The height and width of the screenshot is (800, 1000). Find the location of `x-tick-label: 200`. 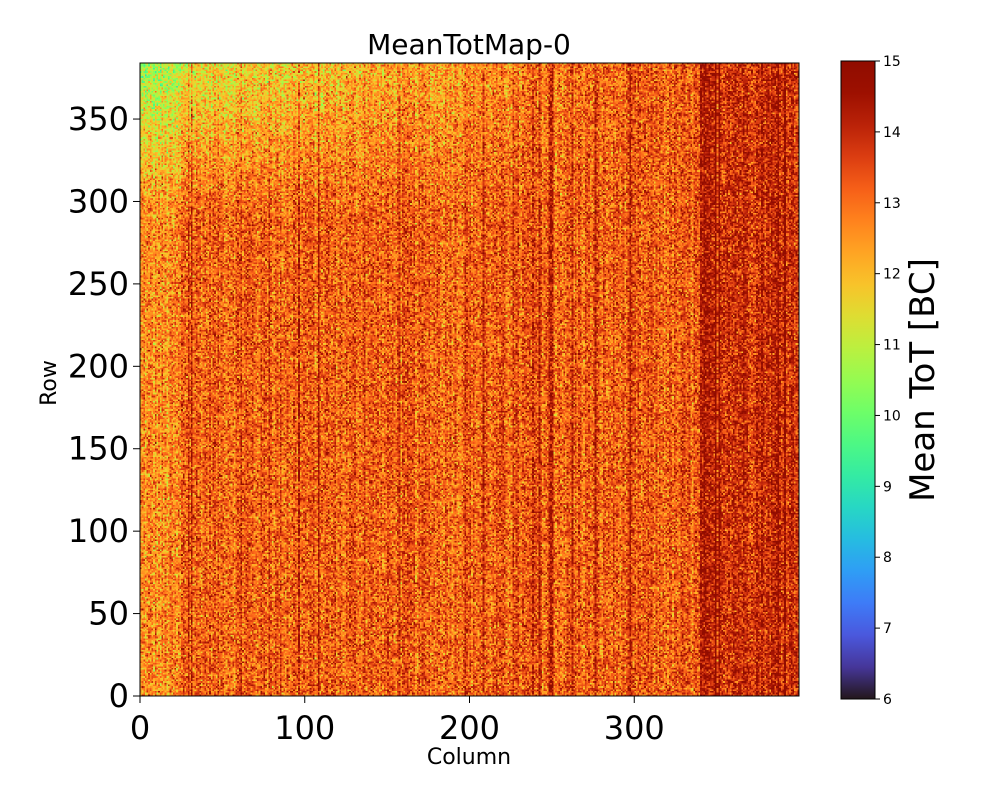

x-tick-label: 200 is located at coordinates (469, 728).